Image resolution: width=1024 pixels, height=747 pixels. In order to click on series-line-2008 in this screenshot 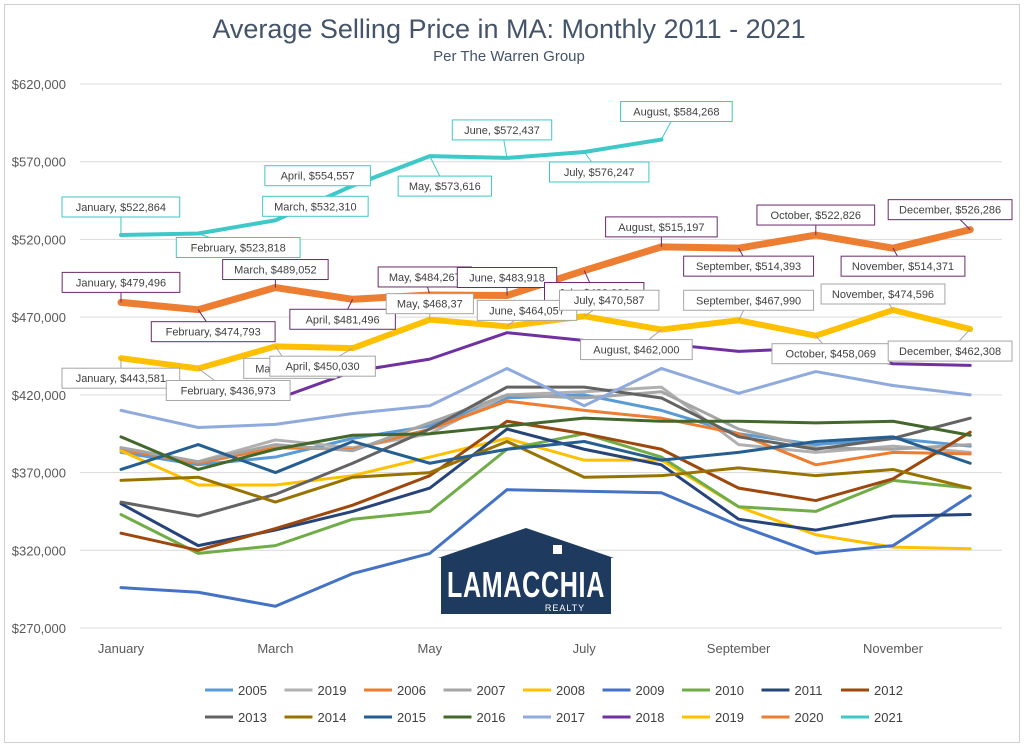, I will do `click(545, 493)`.